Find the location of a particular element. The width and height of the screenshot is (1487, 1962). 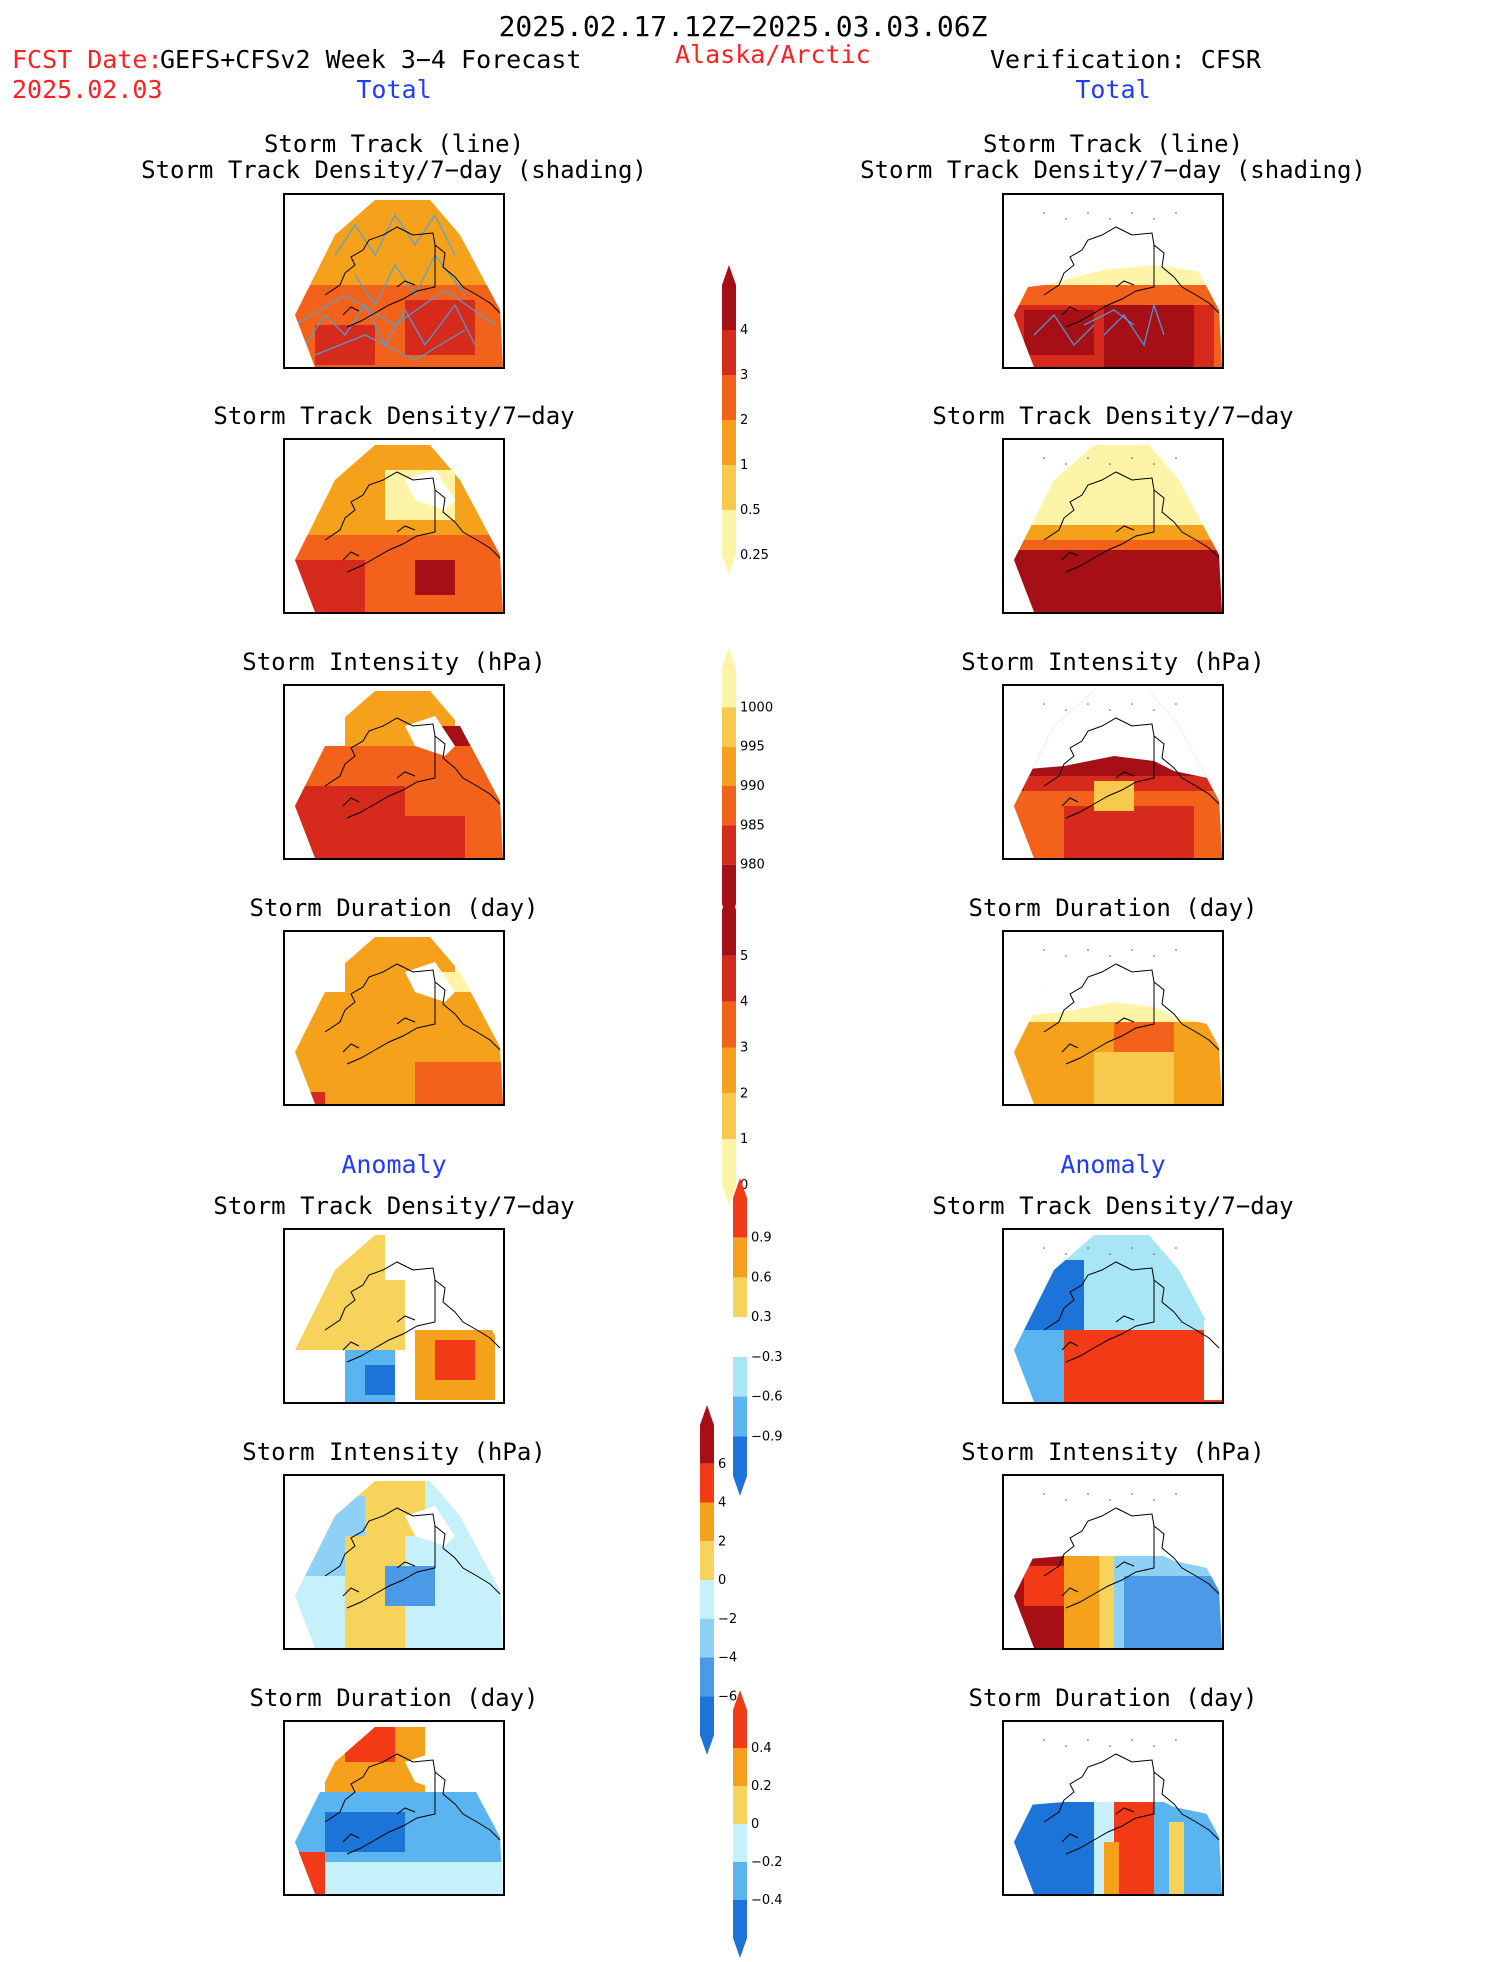

forecast-model-label: GEFS+CFSv2 Week 3−4 Forecast is located at coordinates (371, 59).